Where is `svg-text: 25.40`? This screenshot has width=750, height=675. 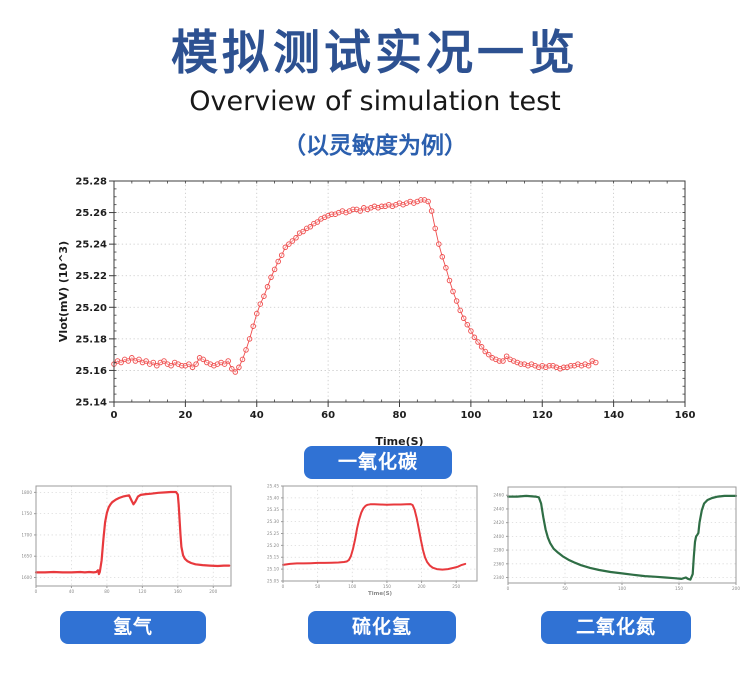
svg-text: 25.40 is located at coordinates (273, 497).